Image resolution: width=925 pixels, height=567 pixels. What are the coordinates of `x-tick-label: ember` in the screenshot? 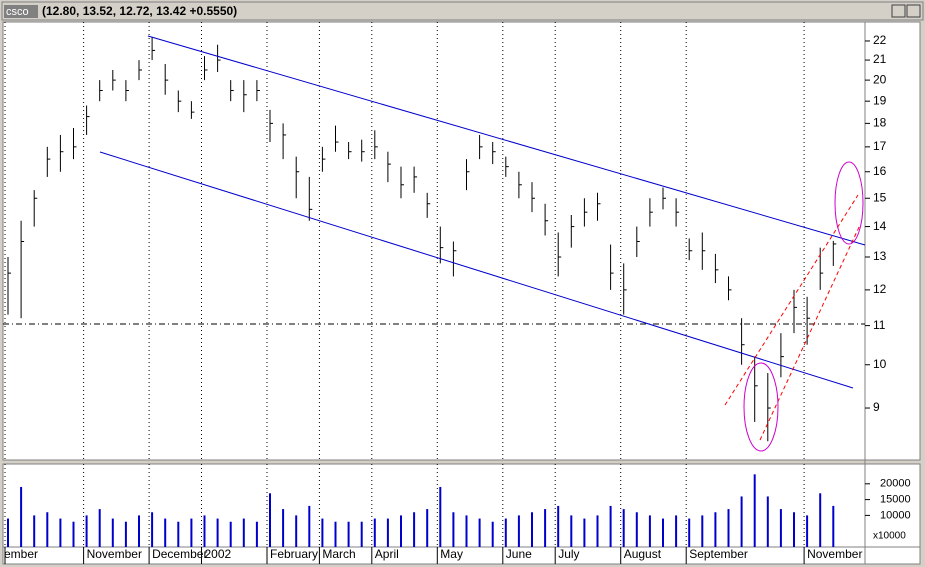 It's located at (21, 554).